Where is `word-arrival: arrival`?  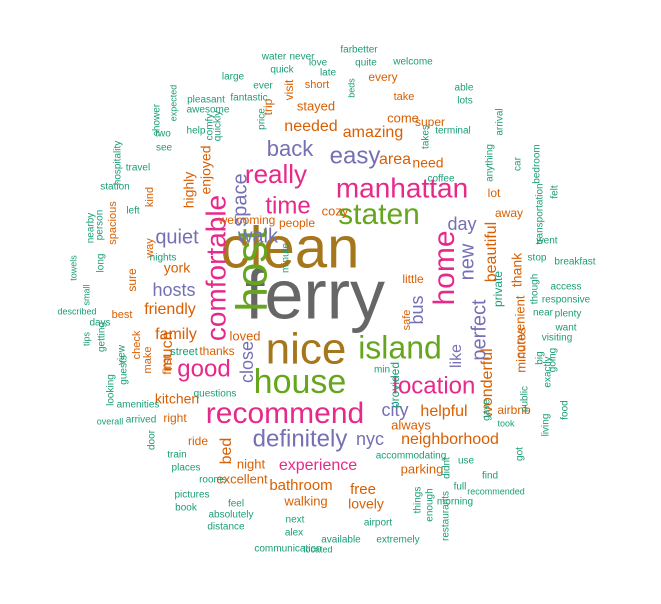
word-arrival: arrival is located at coordinates (500, 121).